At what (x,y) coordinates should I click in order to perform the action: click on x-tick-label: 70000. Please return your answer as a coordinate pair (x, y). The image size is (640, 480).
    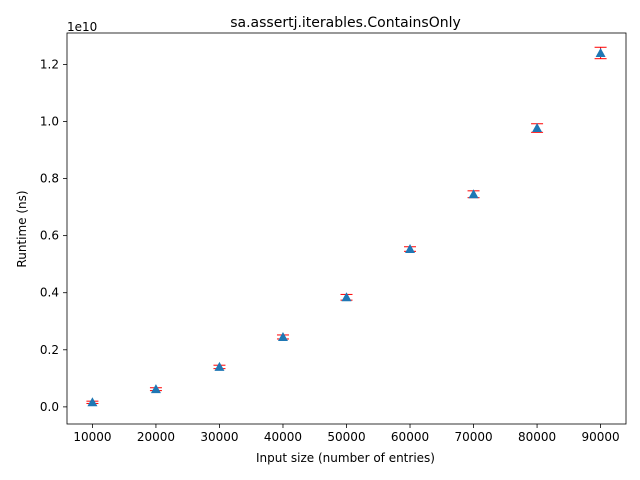
    Looking at the image, I should click on (473, 437).